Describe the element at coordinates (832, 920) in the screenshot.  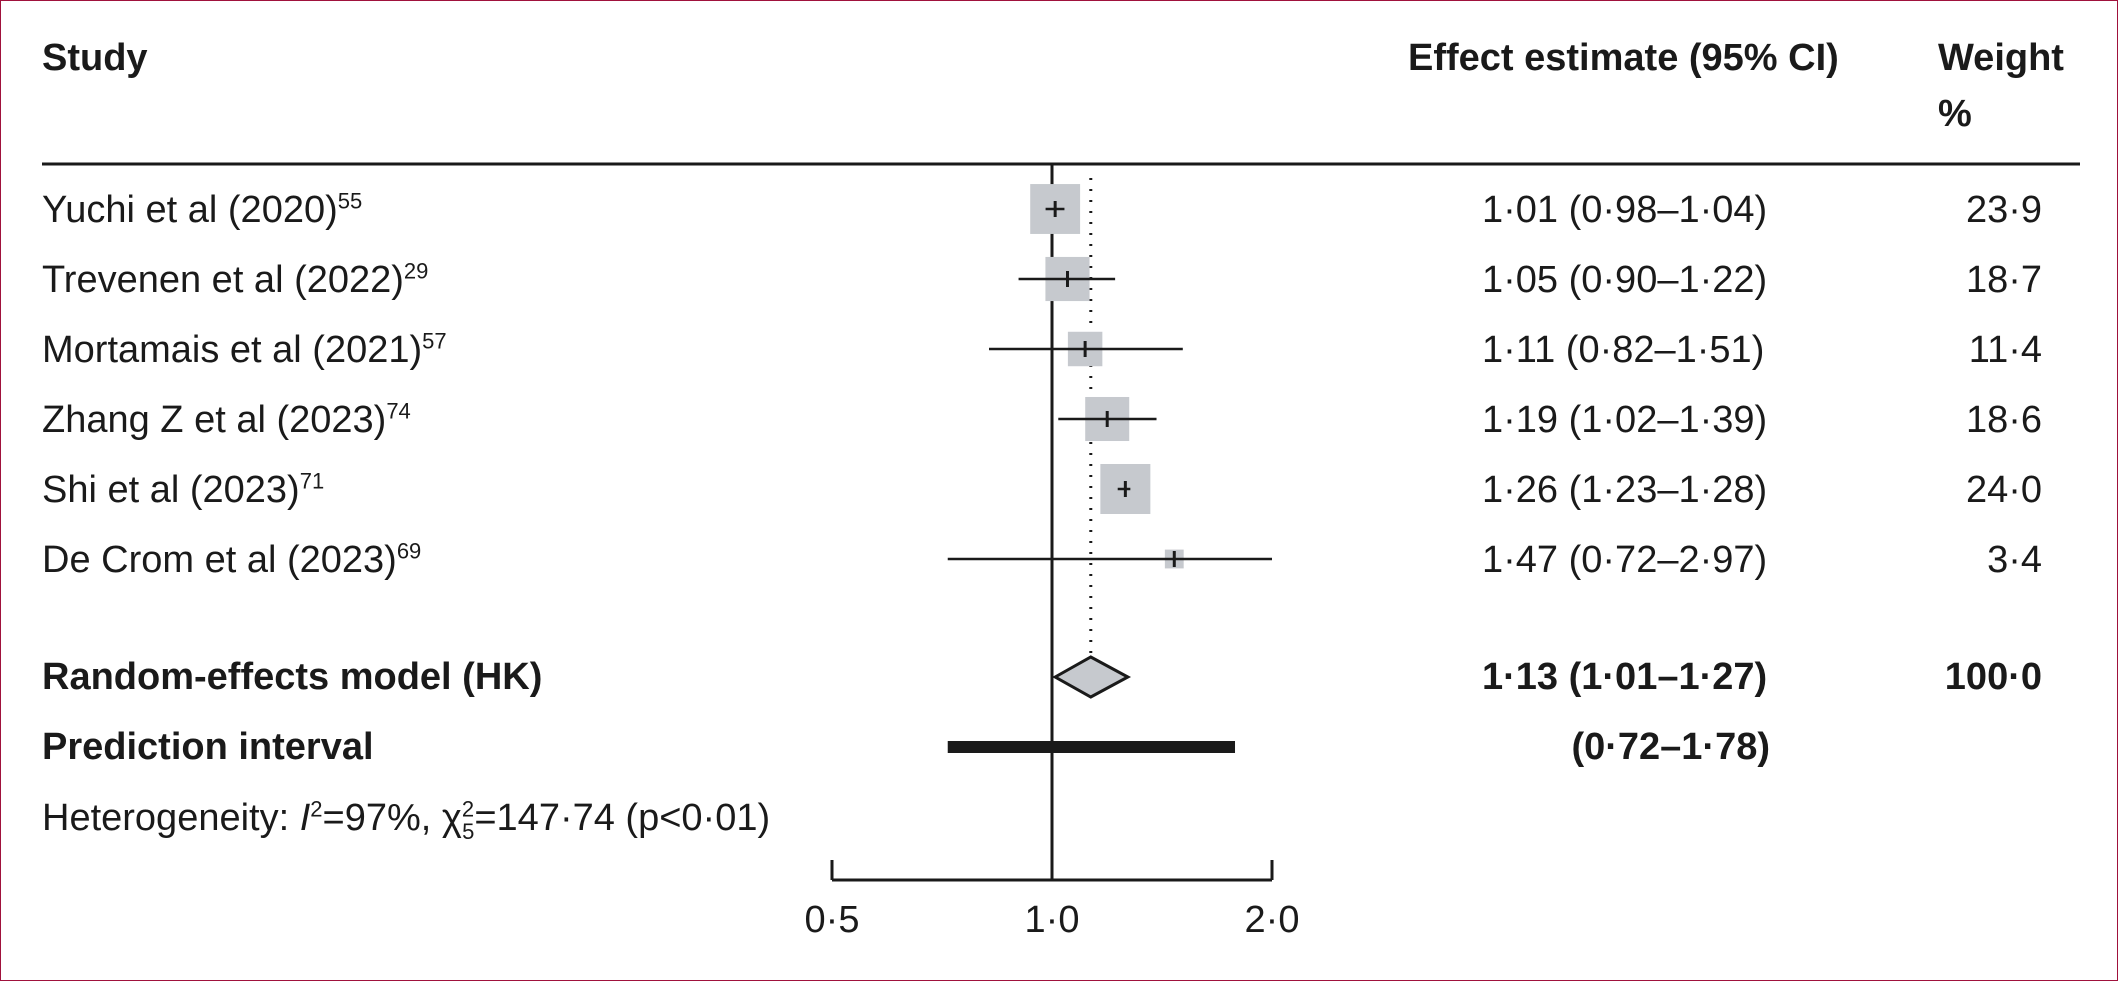
I see `x-axis-tick-label: 0·5` at that location.